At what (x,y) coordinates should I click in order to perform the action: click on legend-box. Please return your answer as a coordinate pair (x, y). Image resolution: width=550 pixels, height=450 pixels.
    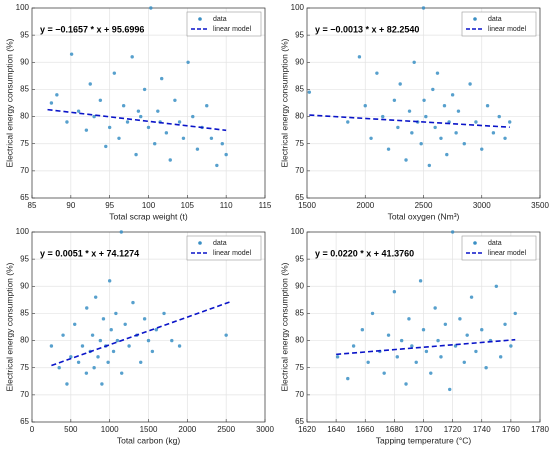
    Looking at the image, I should click on (224, 248).